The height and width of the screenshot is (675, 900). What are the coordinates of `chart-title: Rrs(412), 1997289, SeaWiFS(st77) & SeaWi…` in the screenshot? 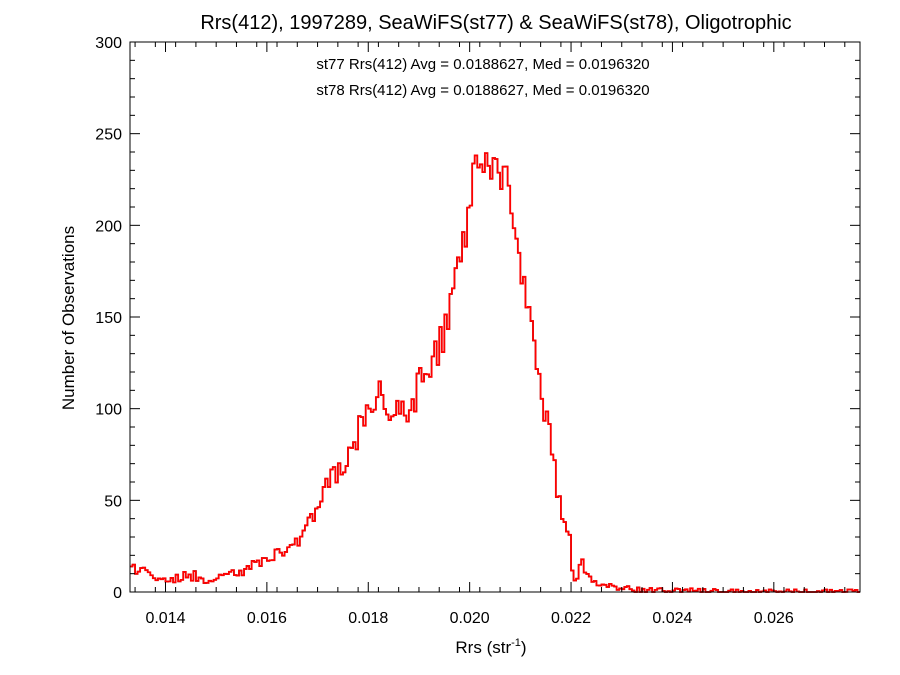 It's located at (495, 23).